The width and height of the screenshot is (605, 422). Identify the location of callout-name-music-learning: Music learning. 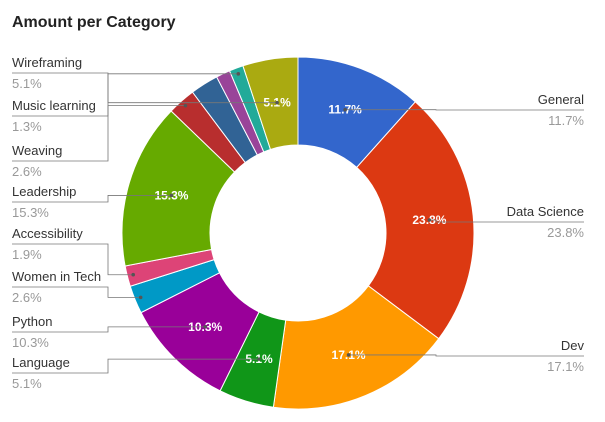
(54, 105).